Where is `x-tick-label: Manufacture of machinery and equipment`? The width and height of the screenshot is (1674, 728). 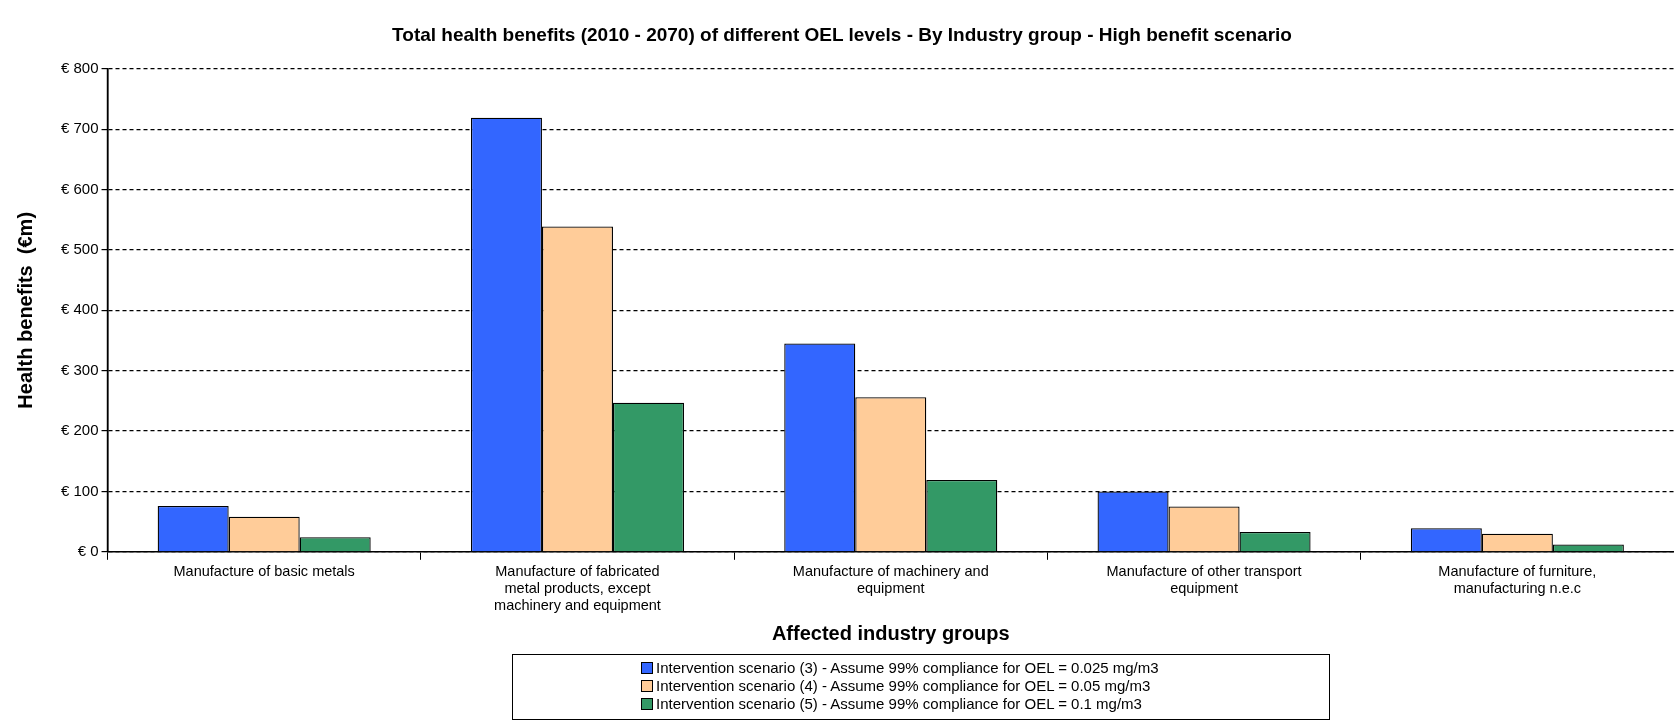 x-tick-label: Manufacture of machinery and equipment is located at coordinates (890, 579).